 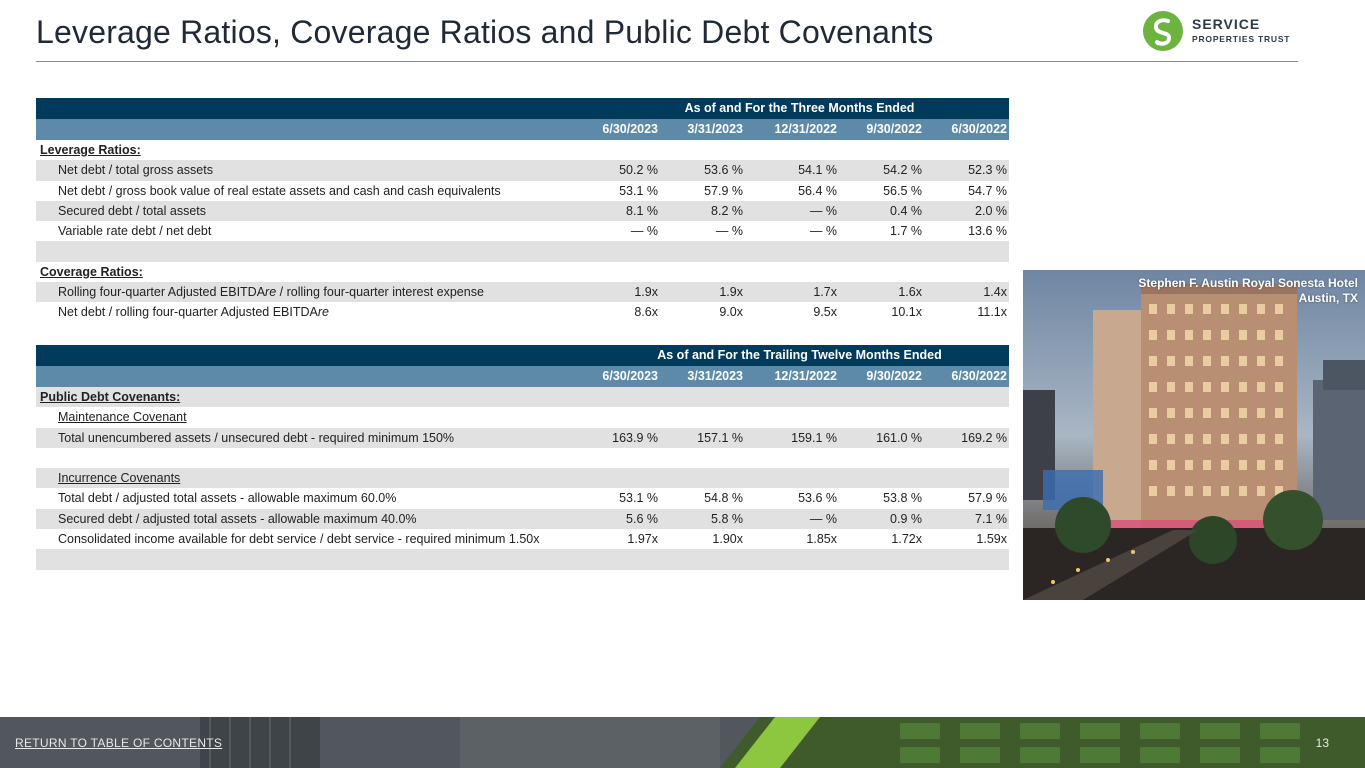 What do you see at coordinates (135, 170) in the screenshot?
I see `row-label: Net debt / total gross assets` at bounding box center [135, 170].